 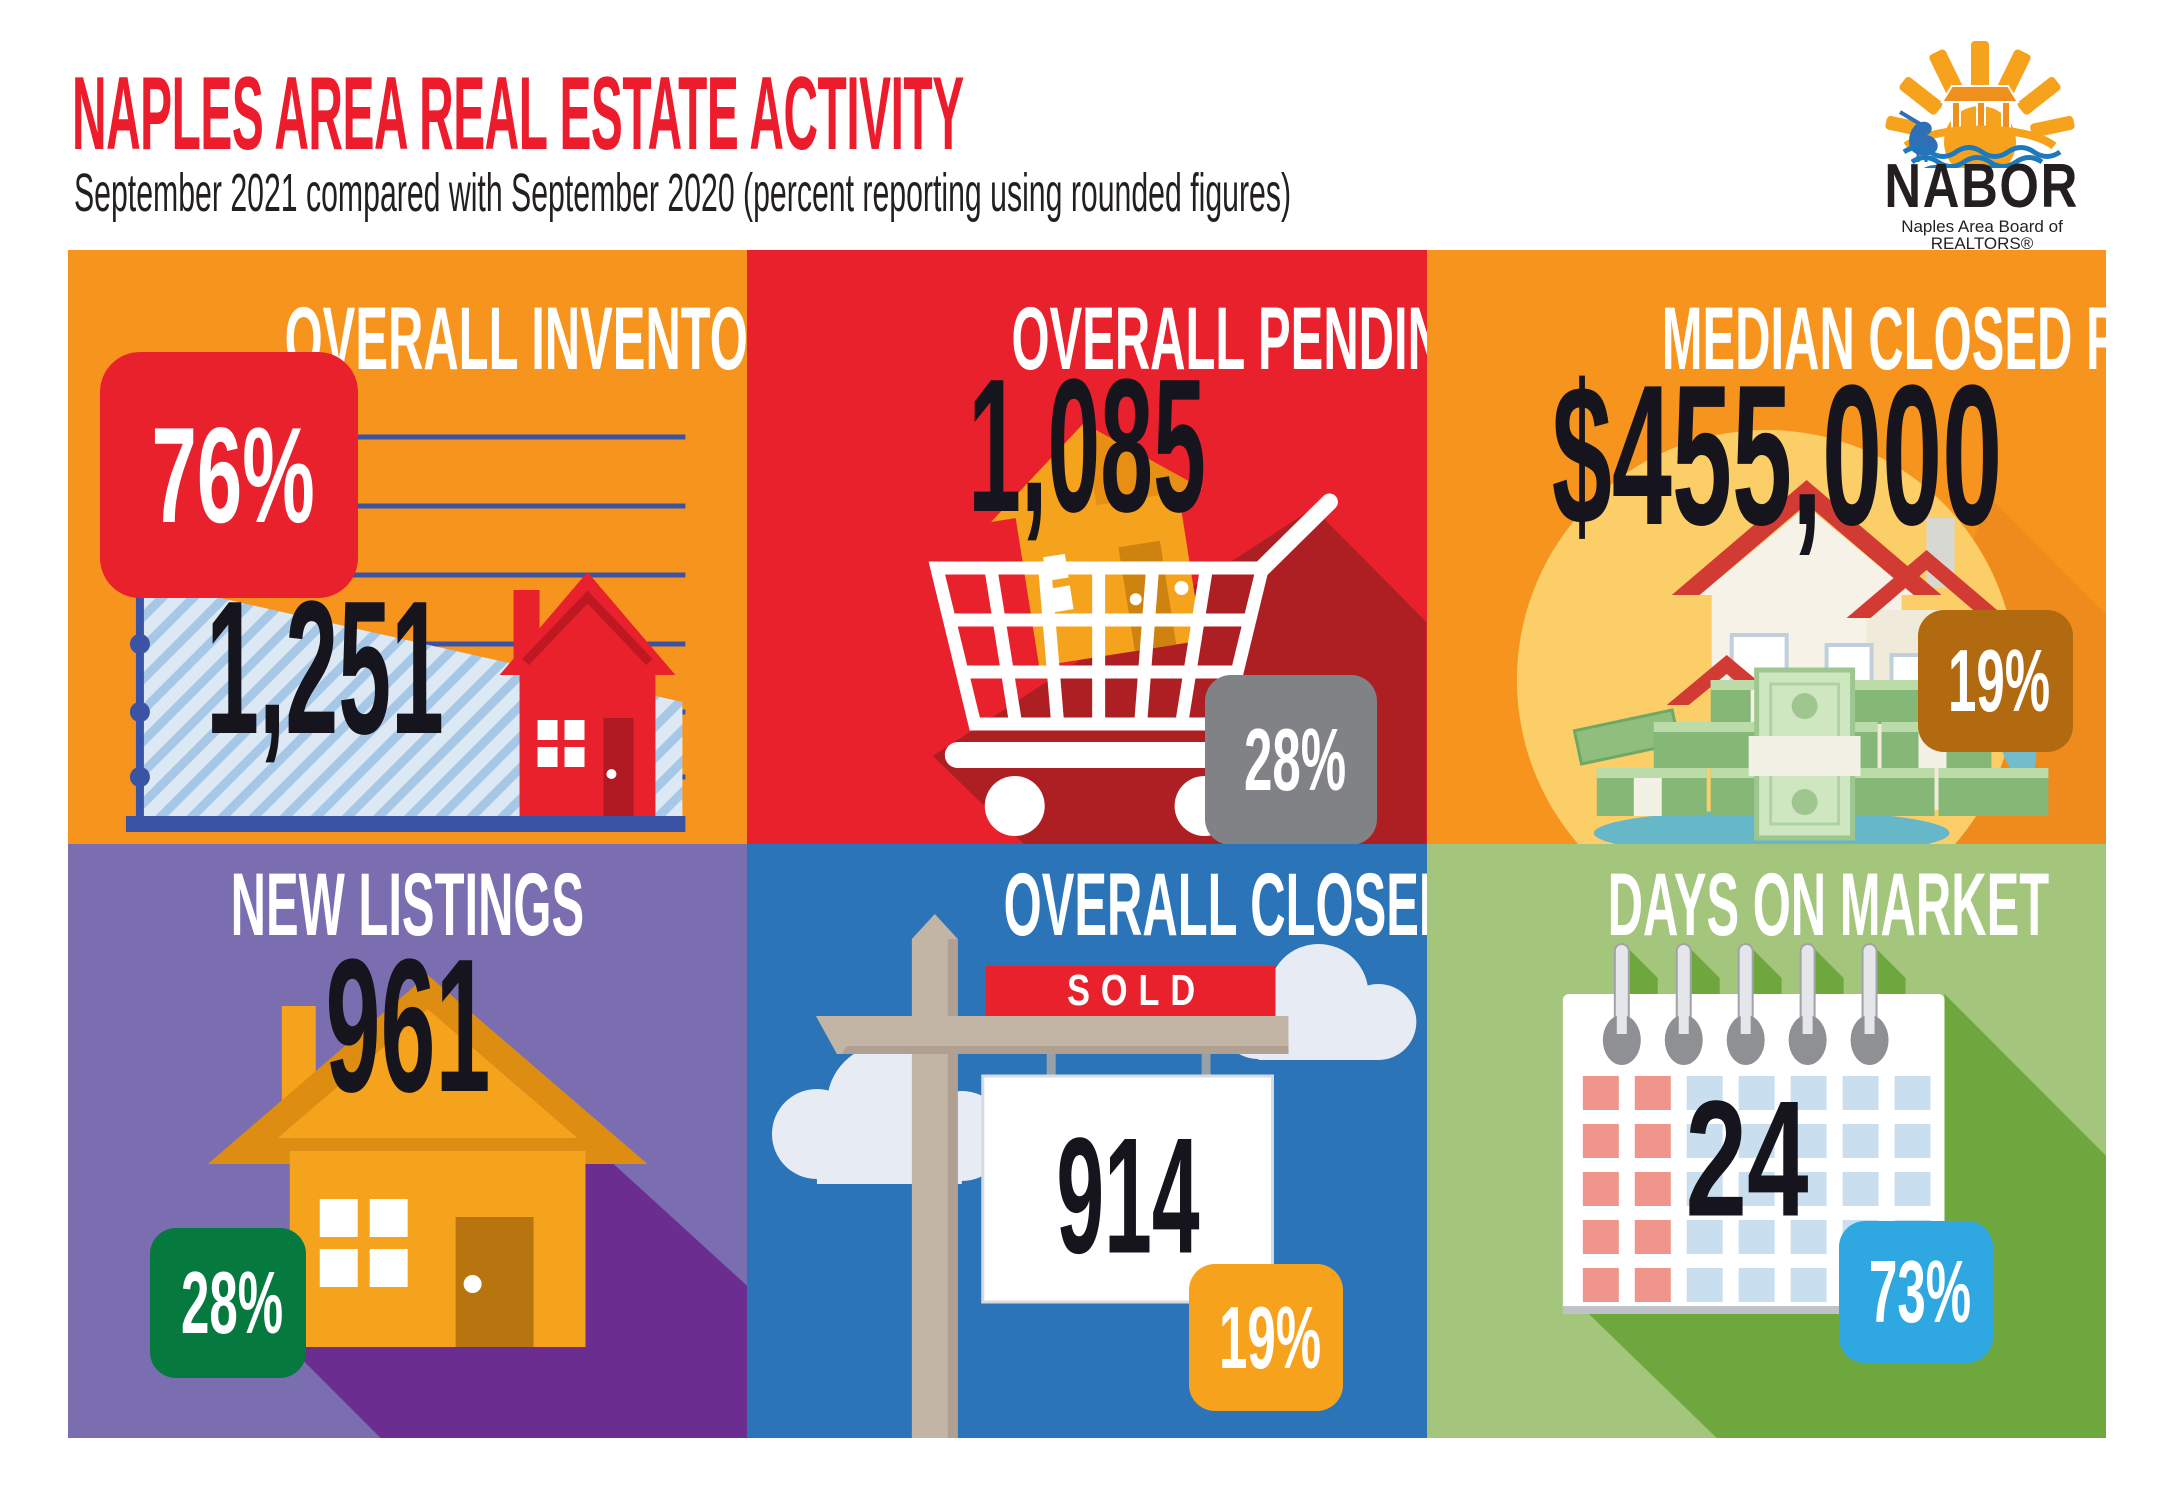 I want to click on panel-days-on-market: DAYS ON MARKET 24 73%, so click(x=1766, y=1141).